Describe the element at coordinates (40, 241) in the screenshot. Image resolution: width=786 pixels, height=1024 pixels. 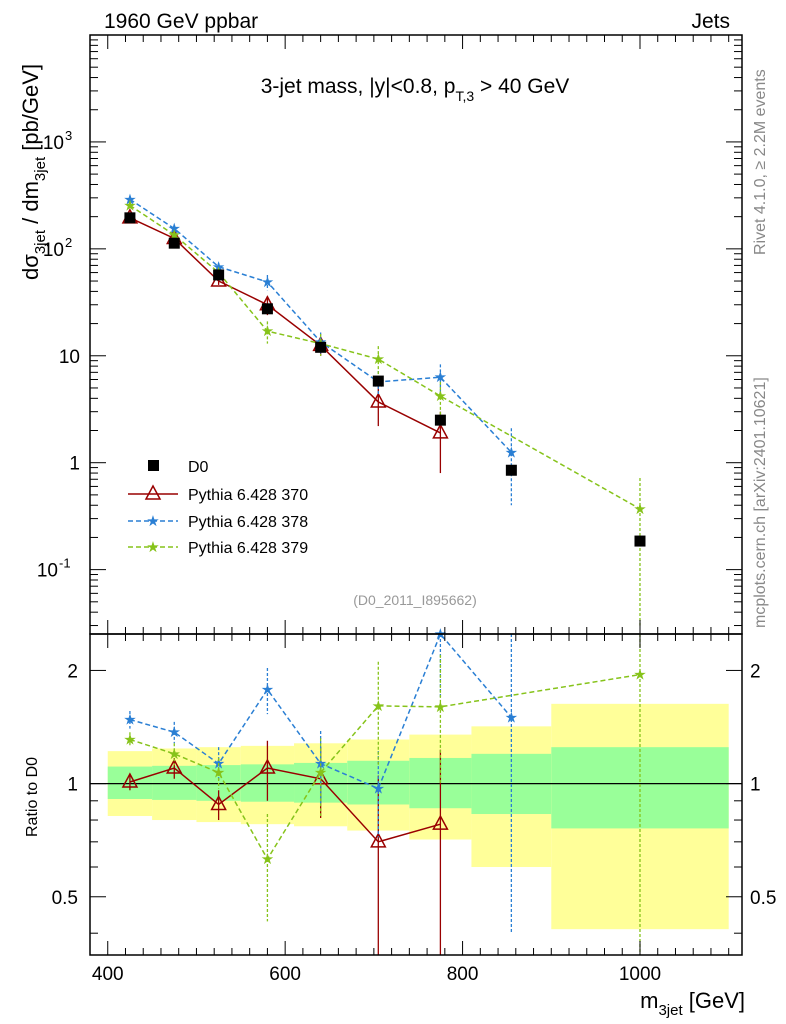
I see `ylabel-sub1: 3jet` at that location.